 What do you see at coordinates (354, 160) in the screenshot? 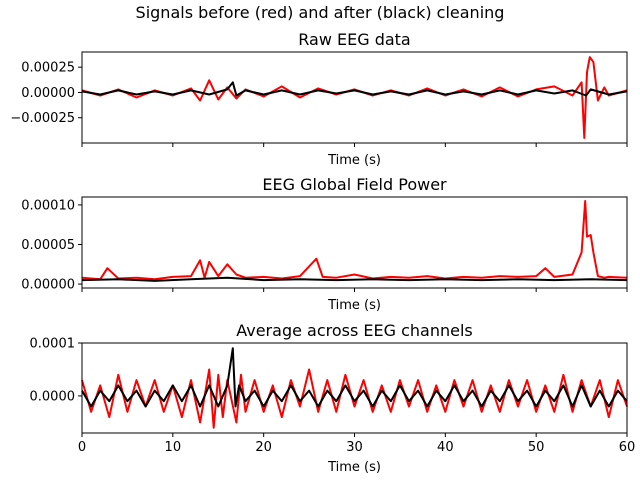
I see `chart-1-xlabel: Time (s)` at bounding box center [354, 160].